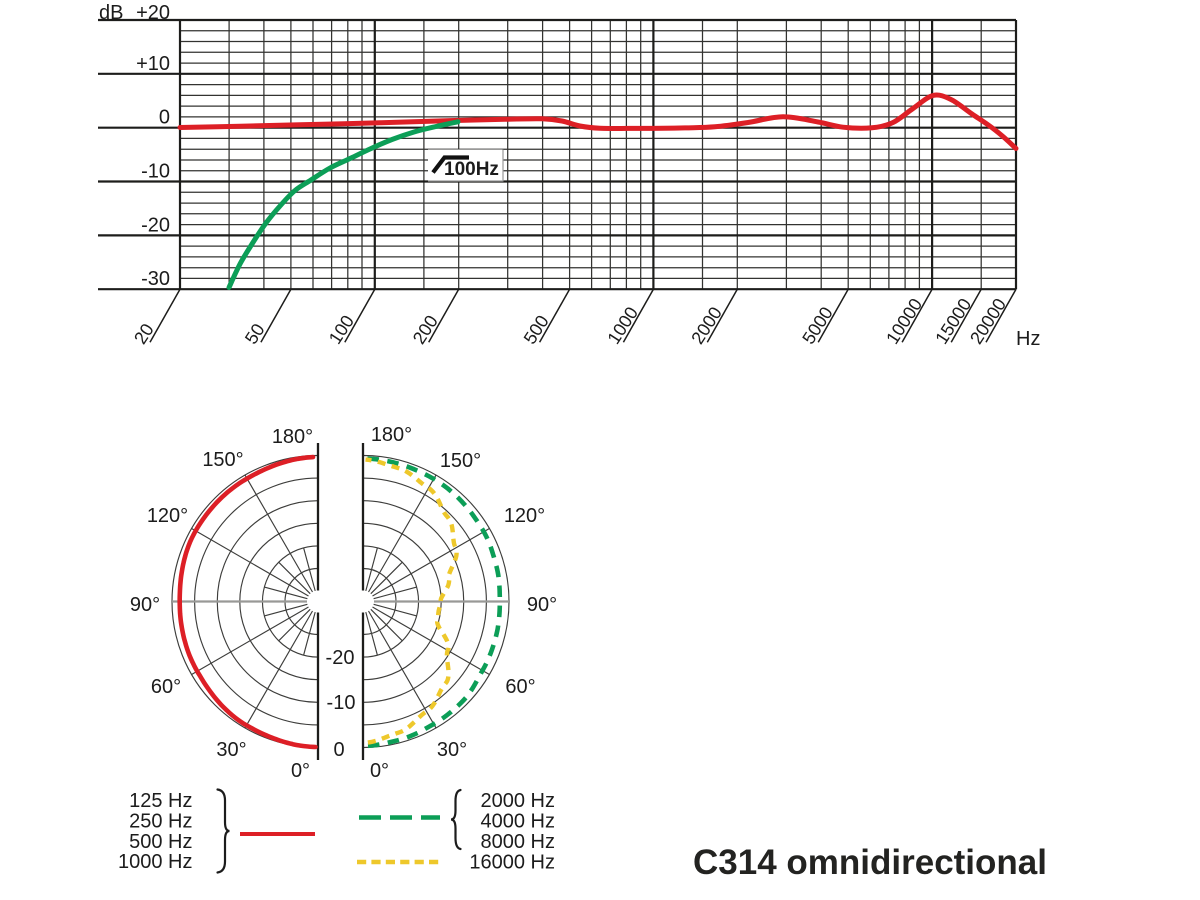  What do you see at coordinates (1028, 339) in the screenshot?
I see `svg-text: Hz` at bounding box center [1028, 339].